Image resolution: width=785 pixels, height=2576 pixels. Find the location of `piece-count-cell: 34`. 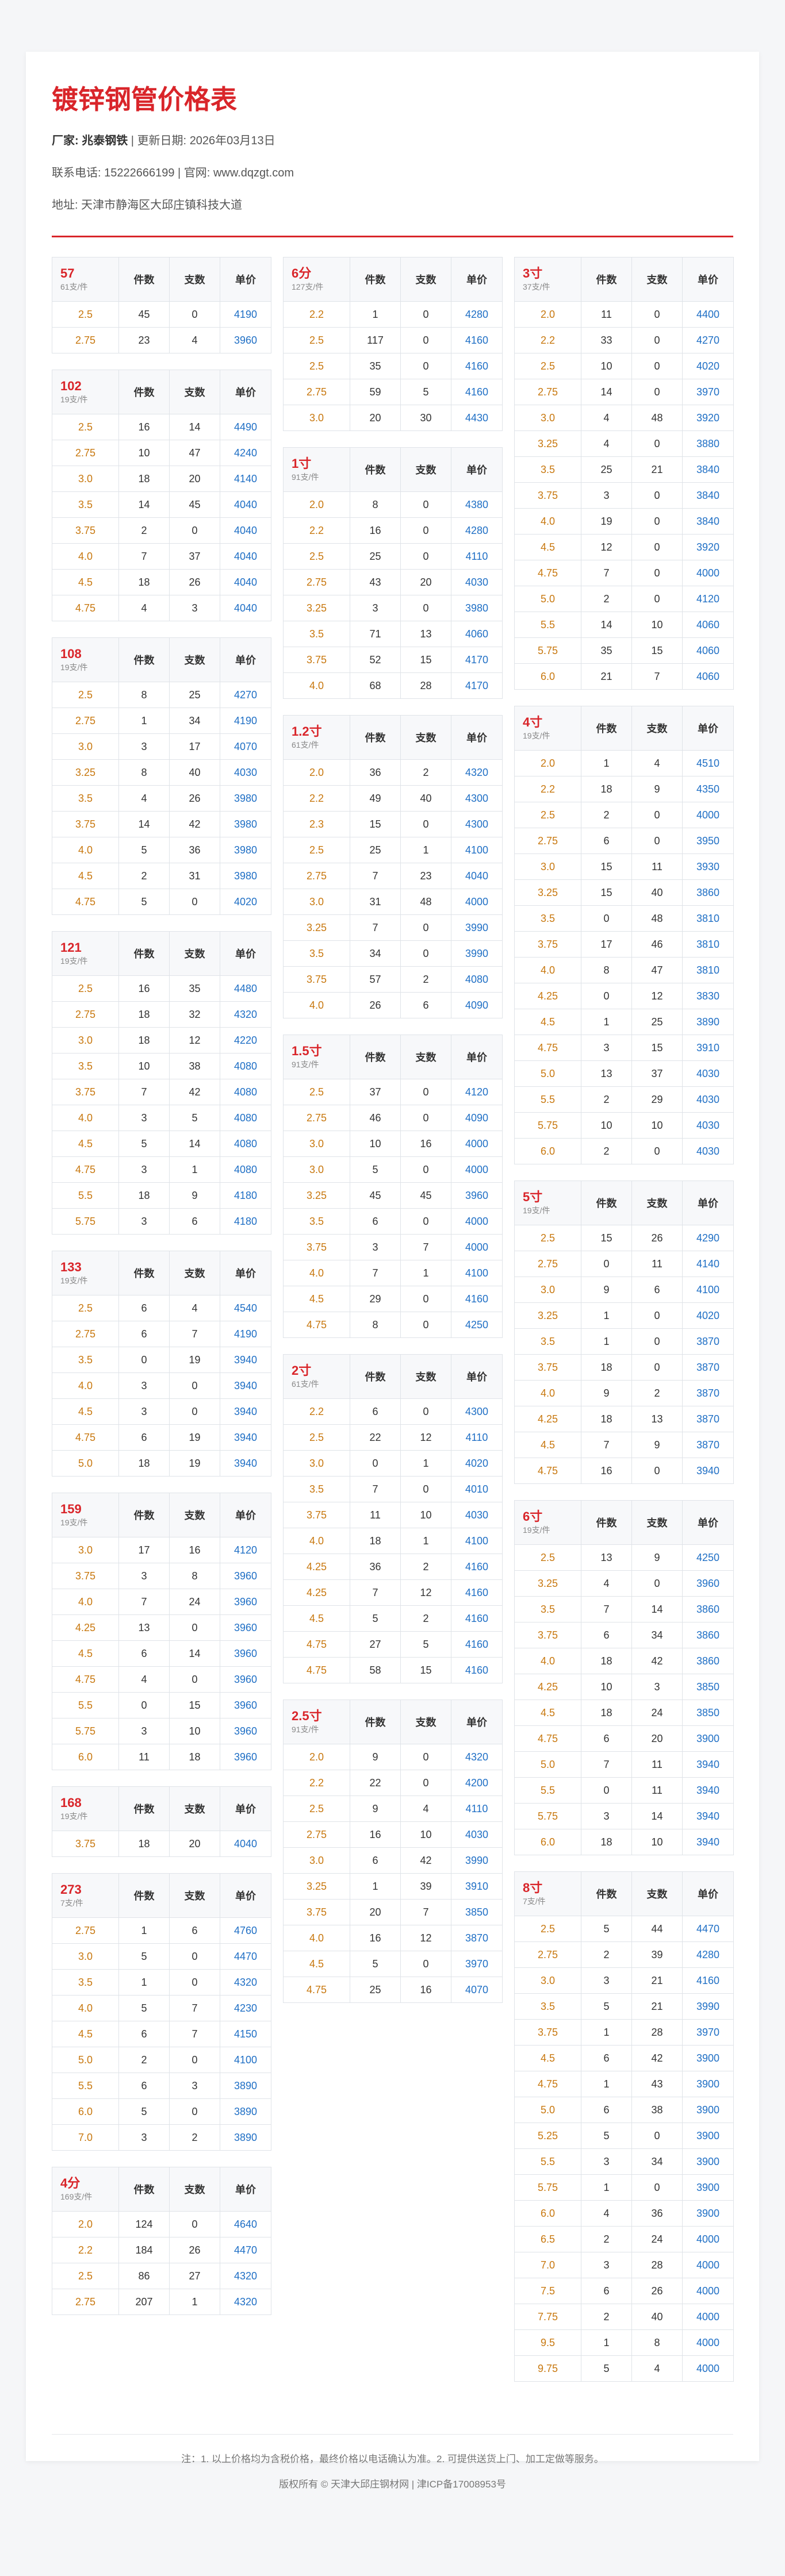

piece-count-cell: 34 is located at coordinates (194, 721).